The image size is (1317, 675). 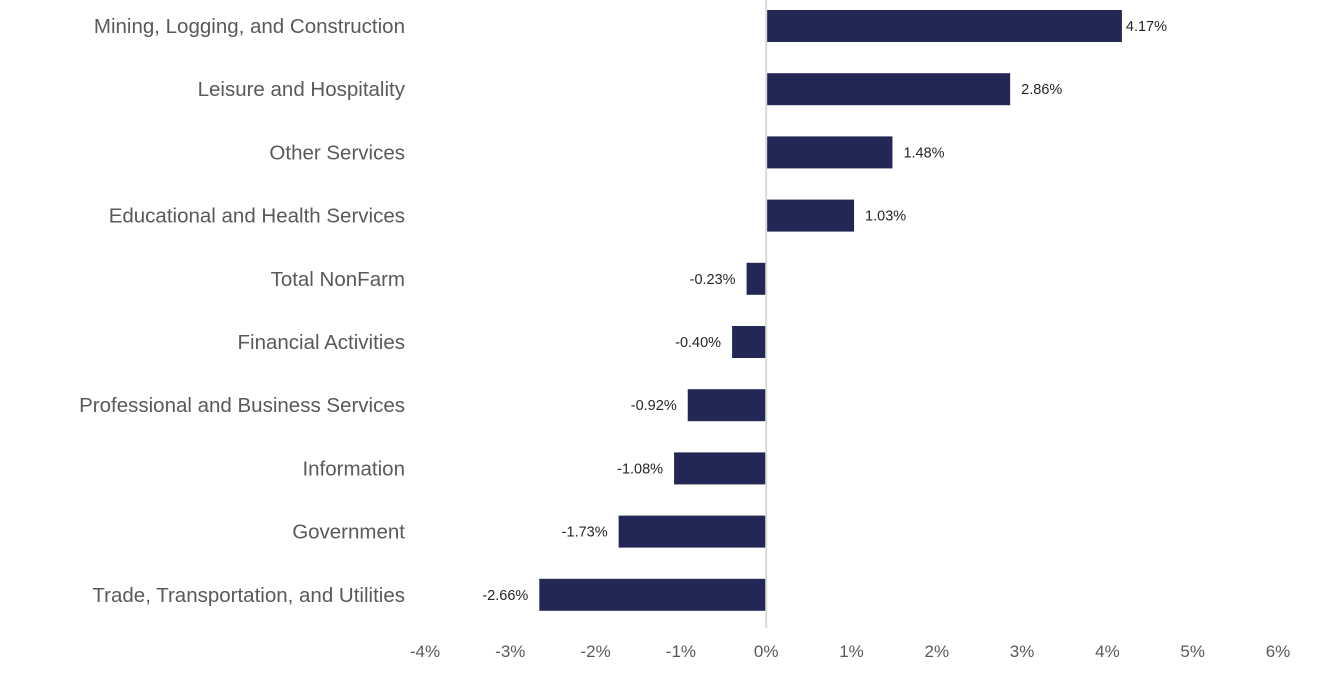 What do you see at coordinates (585, 533) in the screenshot?
I see `data-label: -1.73%` at bounding box center [585, 533].